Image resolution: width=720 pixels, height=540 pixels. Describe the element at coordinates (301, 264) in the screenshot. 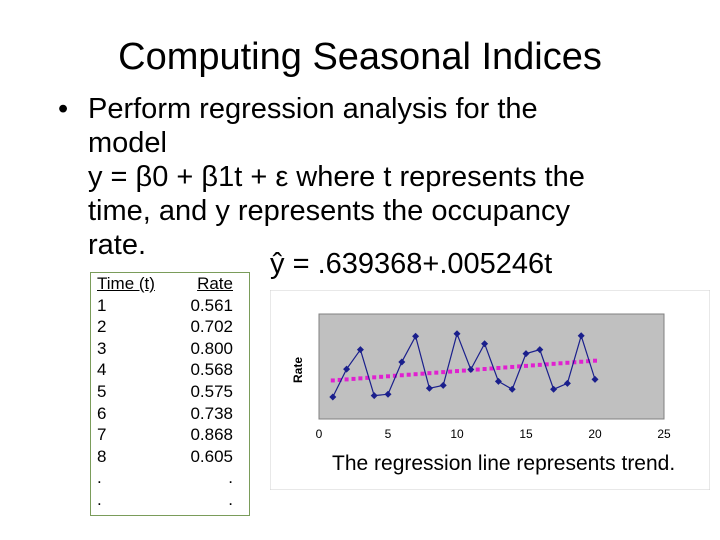

I see `equation-equals: =` at that location.